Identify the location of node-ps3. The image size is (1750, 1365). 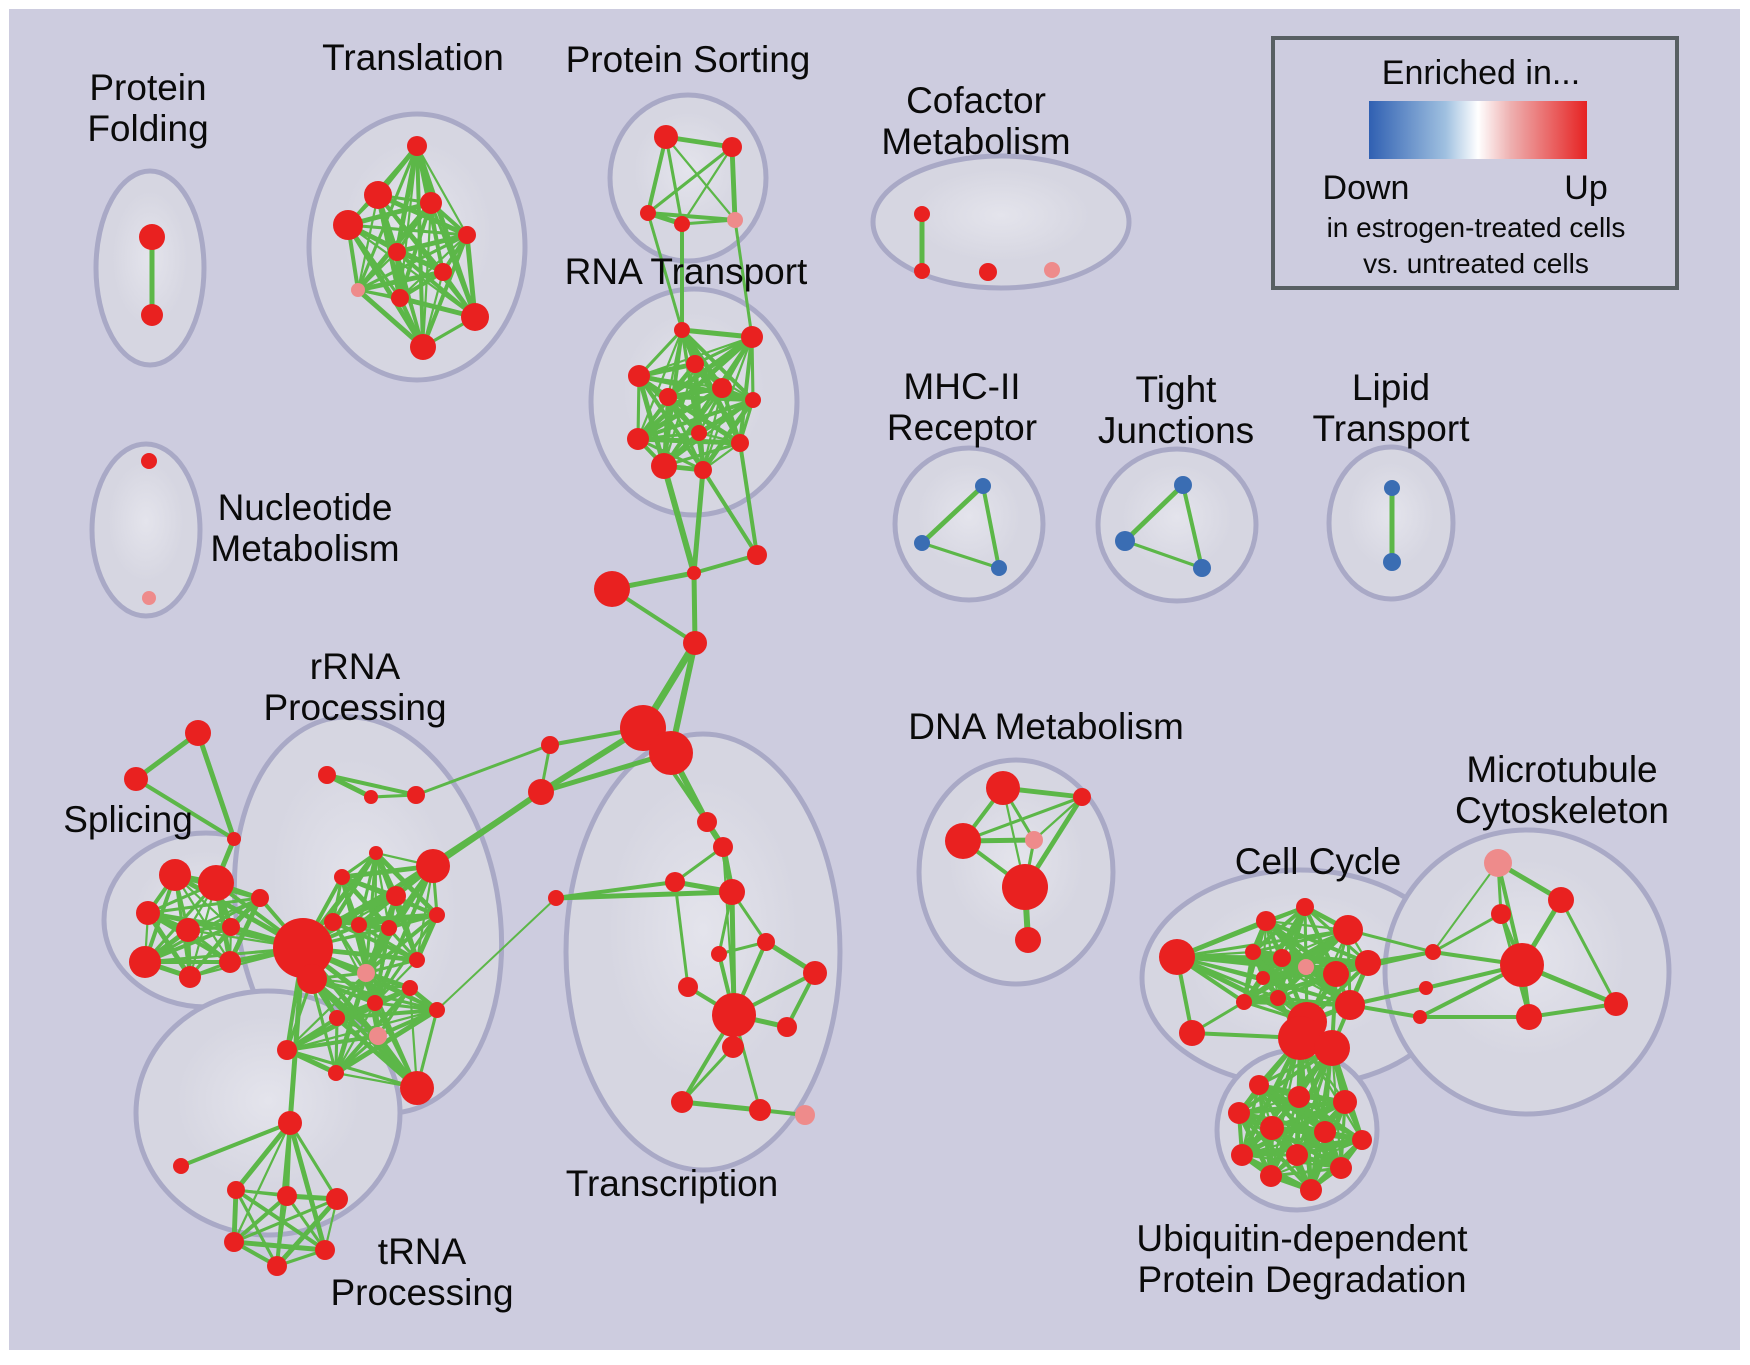
(648, 213).